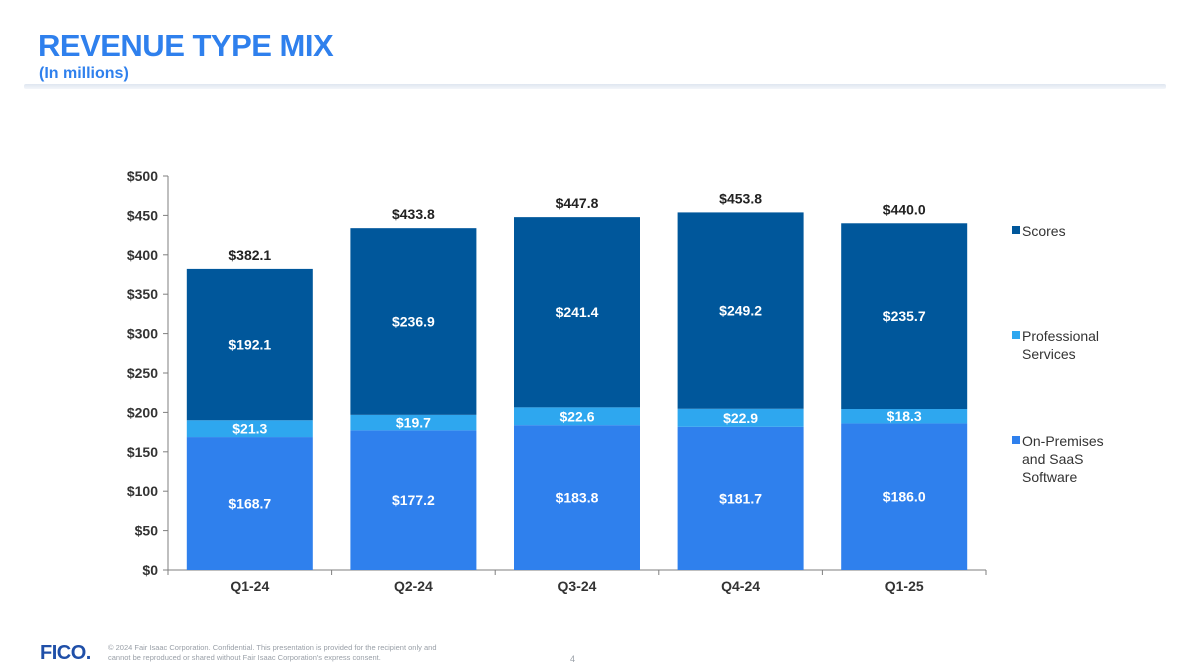 The width and height of the screenshot is (1187, 665). I want to click on data-label: $19.7, so click(413, 423).